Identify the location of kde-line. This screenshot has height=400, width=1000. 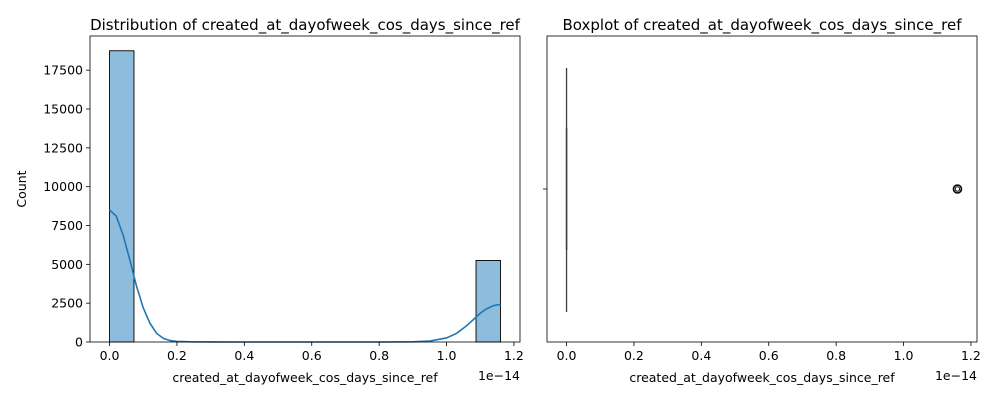
(305, 276).